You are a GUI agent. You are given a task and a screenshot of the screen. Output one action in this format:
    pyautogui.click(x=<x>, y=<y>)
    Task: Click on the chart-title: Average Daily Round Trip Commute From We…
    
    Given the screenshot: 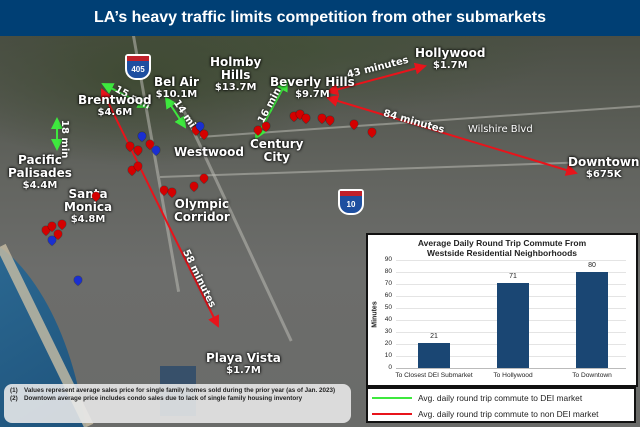 What is the action you would take?
    pyautogui.click(x=502, y=248)
    